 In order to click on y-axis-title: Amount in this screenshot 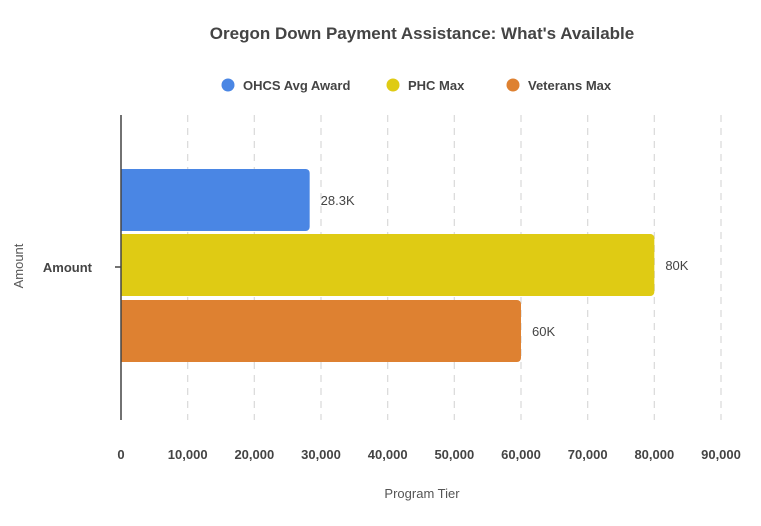, I will do `click(18, 265)`.